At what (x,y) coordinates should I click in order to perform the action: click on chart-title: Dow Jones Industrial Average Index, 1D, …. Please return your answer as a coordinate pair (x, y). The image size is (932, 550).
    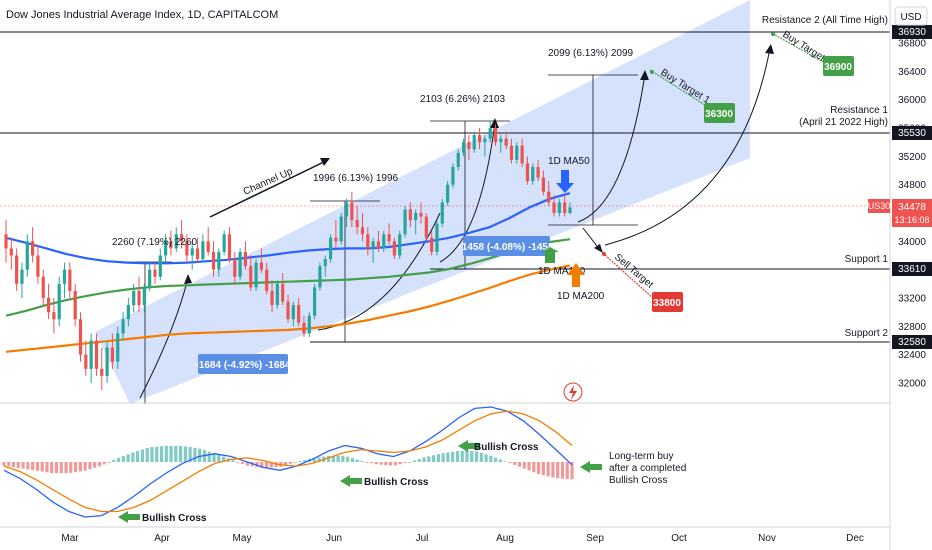
    Looking at the image, I should click on (142, 15).